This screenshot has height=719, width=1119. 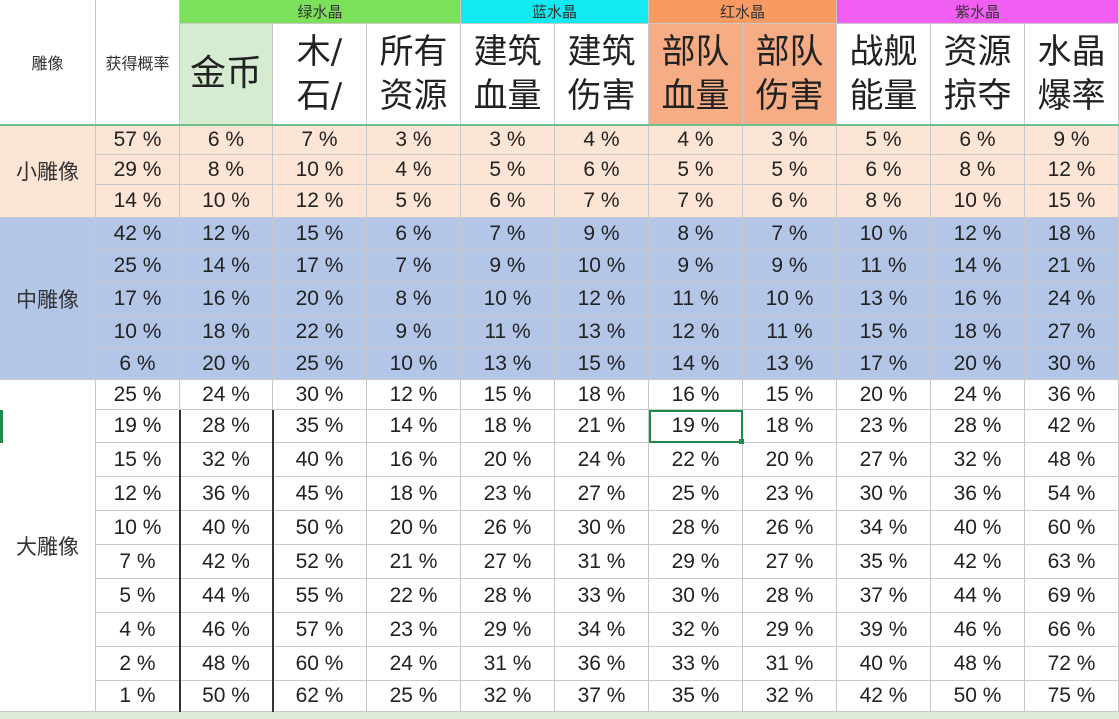 I want to click on value-cell: 50 %, so click(x=226, y=696).